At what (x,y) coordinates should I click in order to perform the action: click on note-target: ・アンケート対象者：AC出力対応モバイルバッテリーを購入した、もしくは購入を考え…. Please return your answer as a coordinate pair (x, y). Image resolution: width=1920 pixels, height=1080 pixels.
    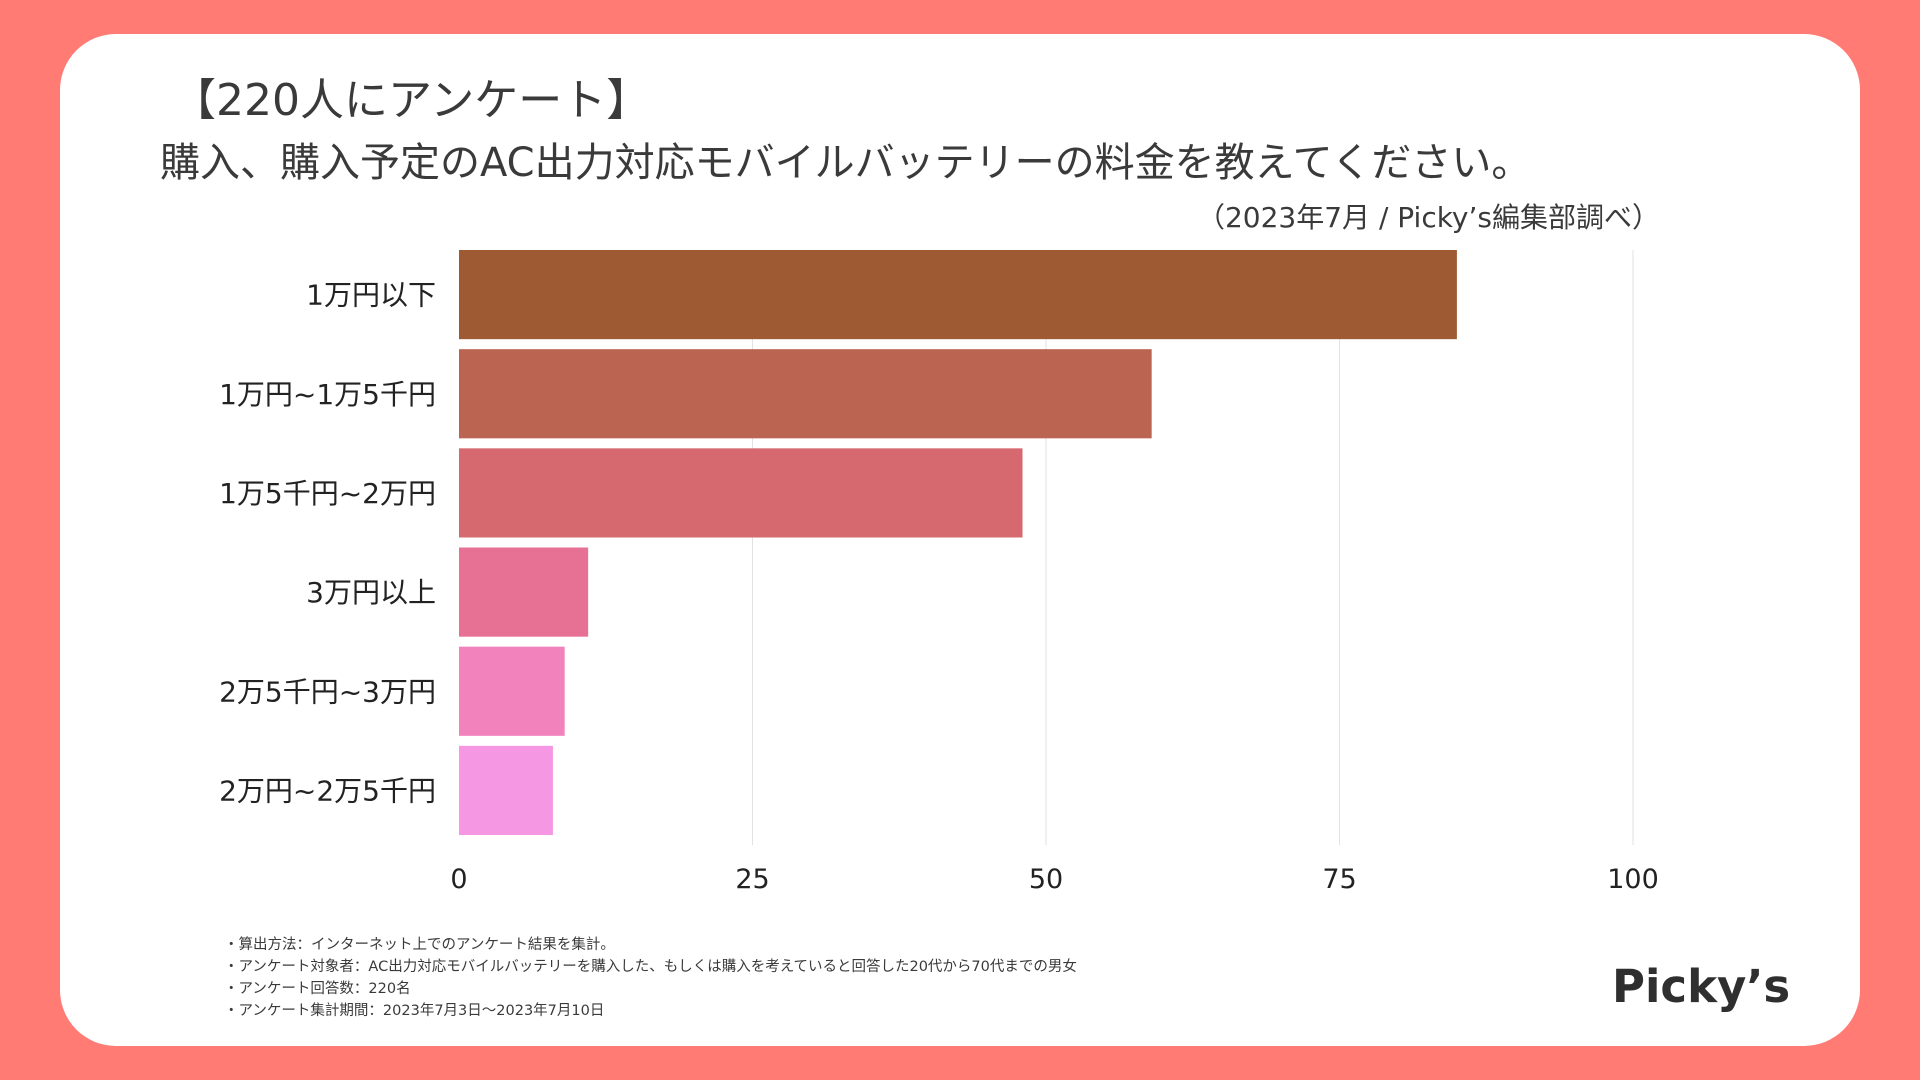
    Looking at the image, I should click on (650, 967).